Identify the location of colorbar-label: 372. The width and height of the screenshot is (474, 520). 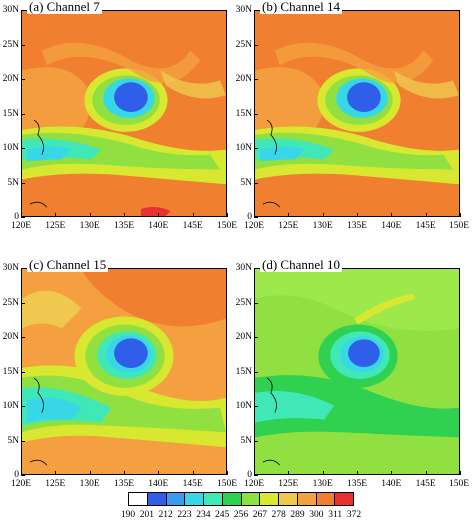
(354, 515).